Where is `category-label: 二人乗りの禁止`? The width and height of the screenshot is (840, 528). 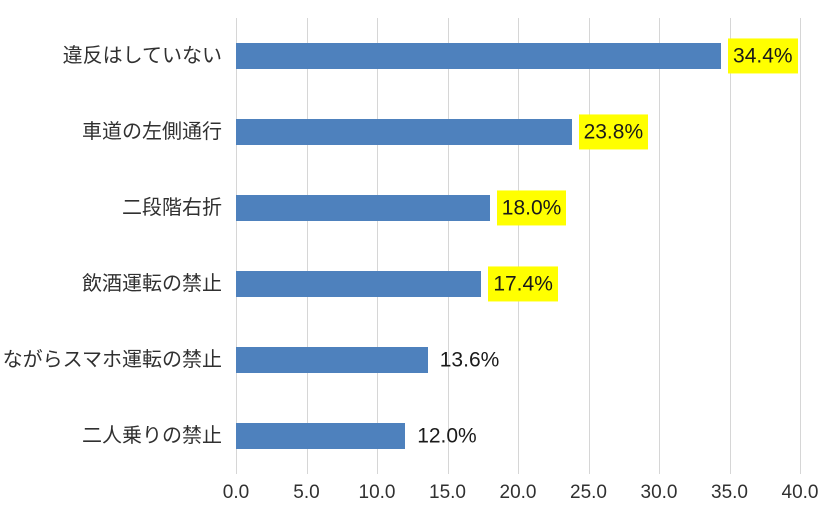 category-label: 二人乗りの禁止 is located at coordinates (152, 436).